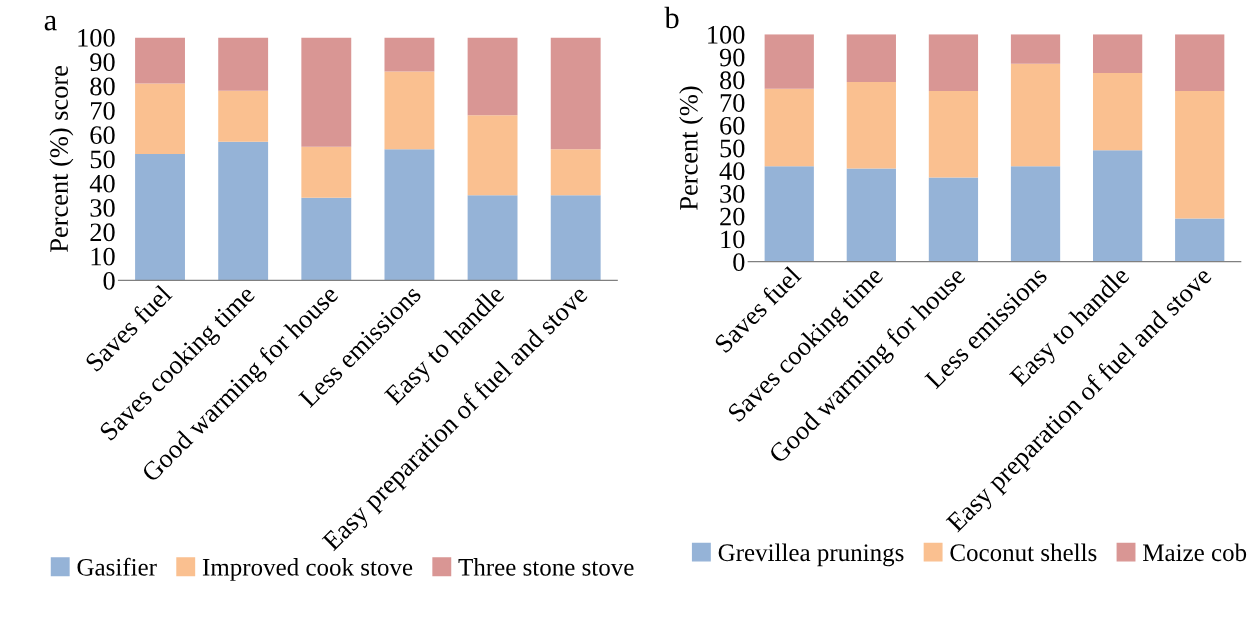  What do you see at coordinates (1195, 552) in the screenshot?
I see `legend-label: Maize cob` at bounding box center [1195, 552].